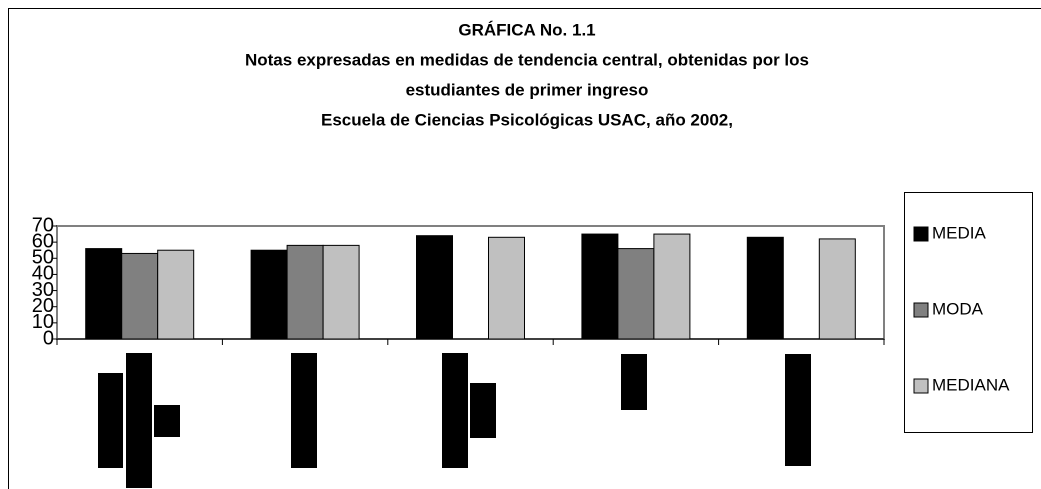 The width and height of the screenshot is (1041, 489). Describe the element at coordinates (526, 29) in the screenshot. I see `chart-title: GRÁFICA No. 1.1` at that location.